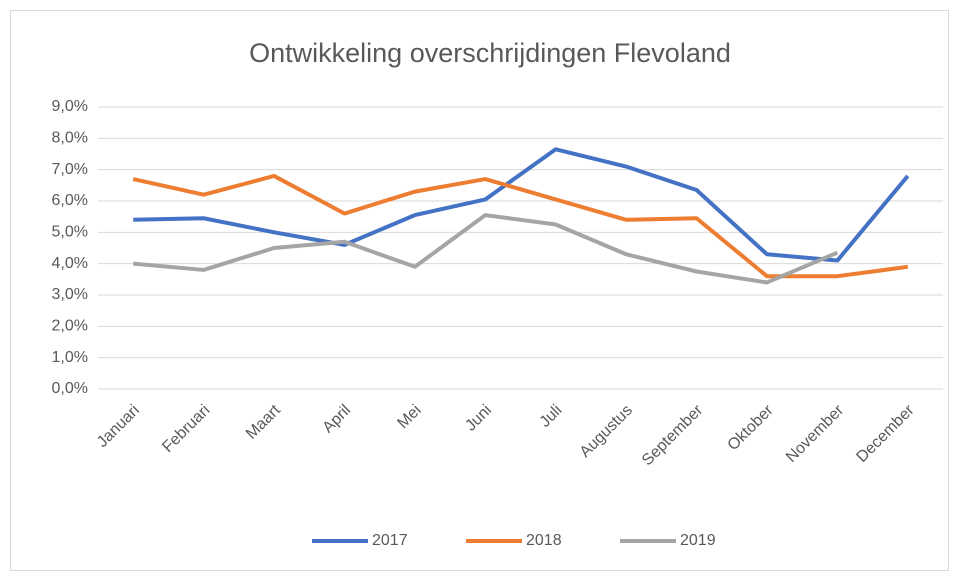 This screenshot has width=960, height=575. Describe the element at coordinates (390, 540) in the screenshot. I see `legend-label: 2017` at that location.